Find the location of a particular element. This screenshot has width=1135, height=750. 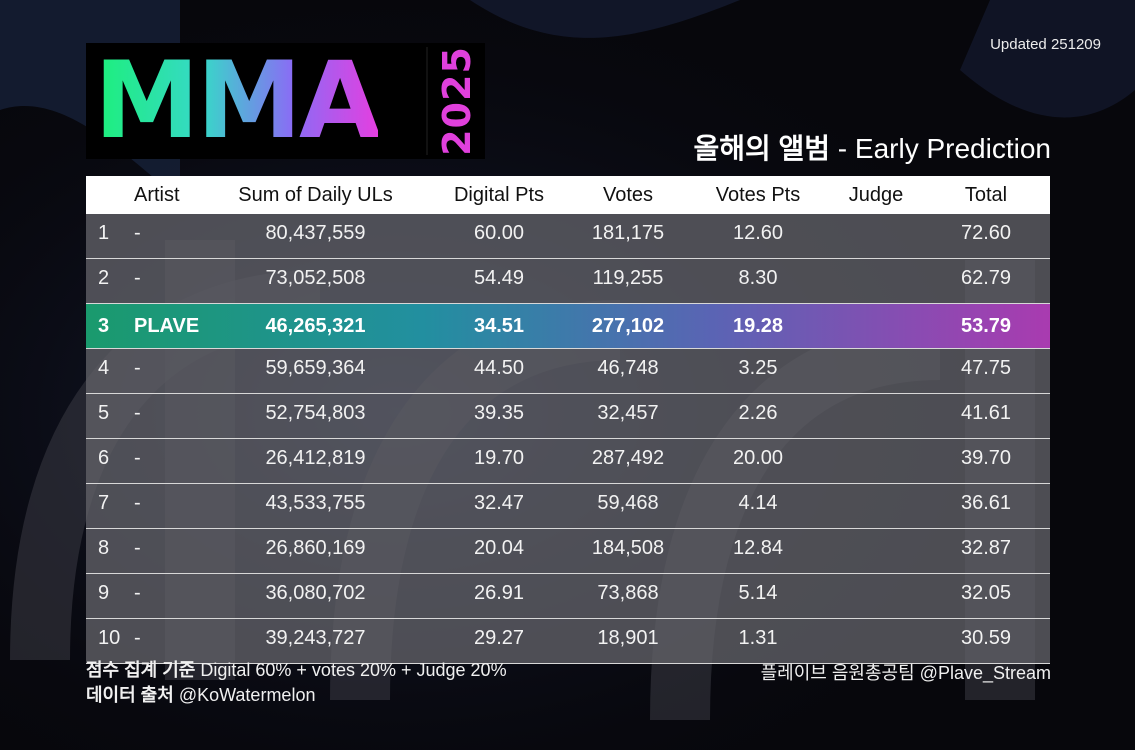

cell-rank: 3 is located at coordinates (104, 325).